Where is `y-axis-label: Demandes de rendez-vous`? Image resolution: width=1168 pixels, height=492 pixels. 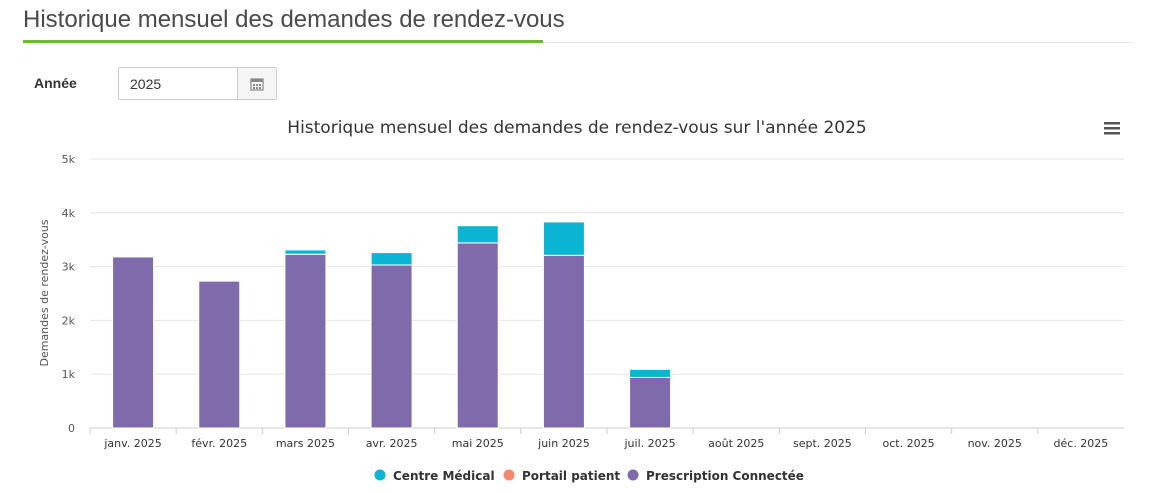 y-axis-label: Demandes de rendez-vous is located at coordinates (44, 292).